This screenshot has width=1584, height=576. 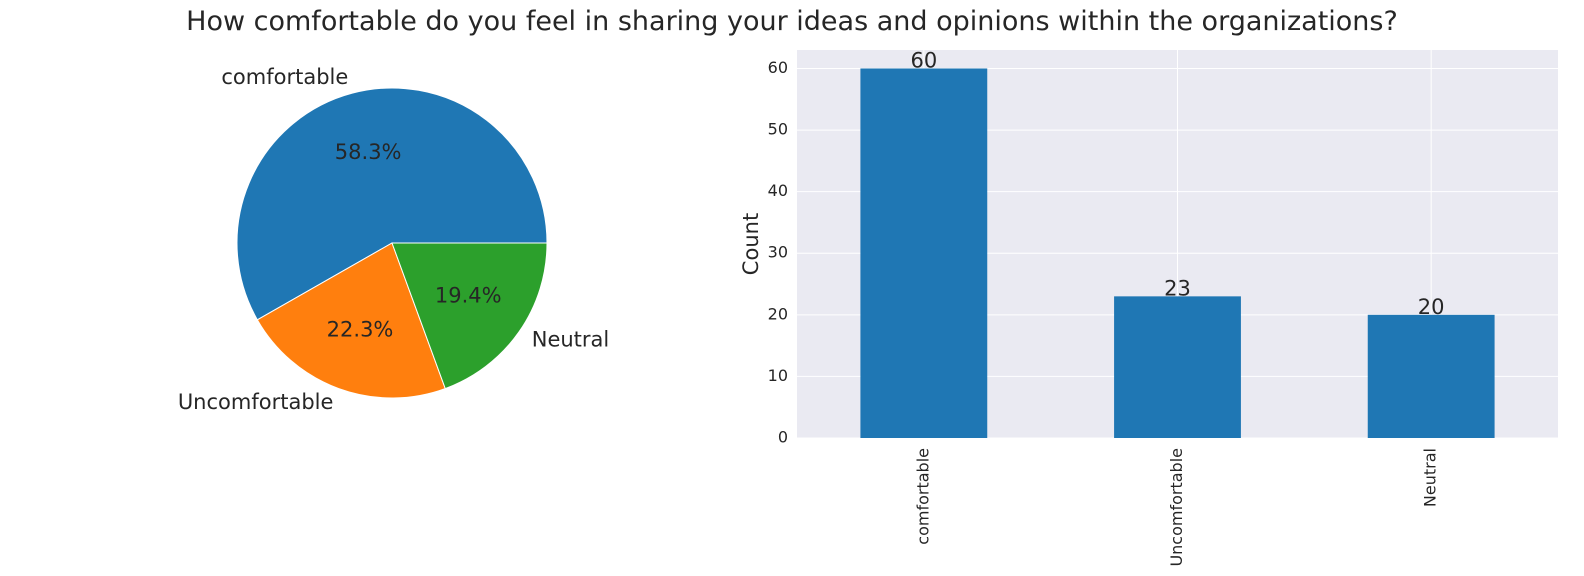 I want to click on y-tick-label: 0, so click(x=783, y=437).